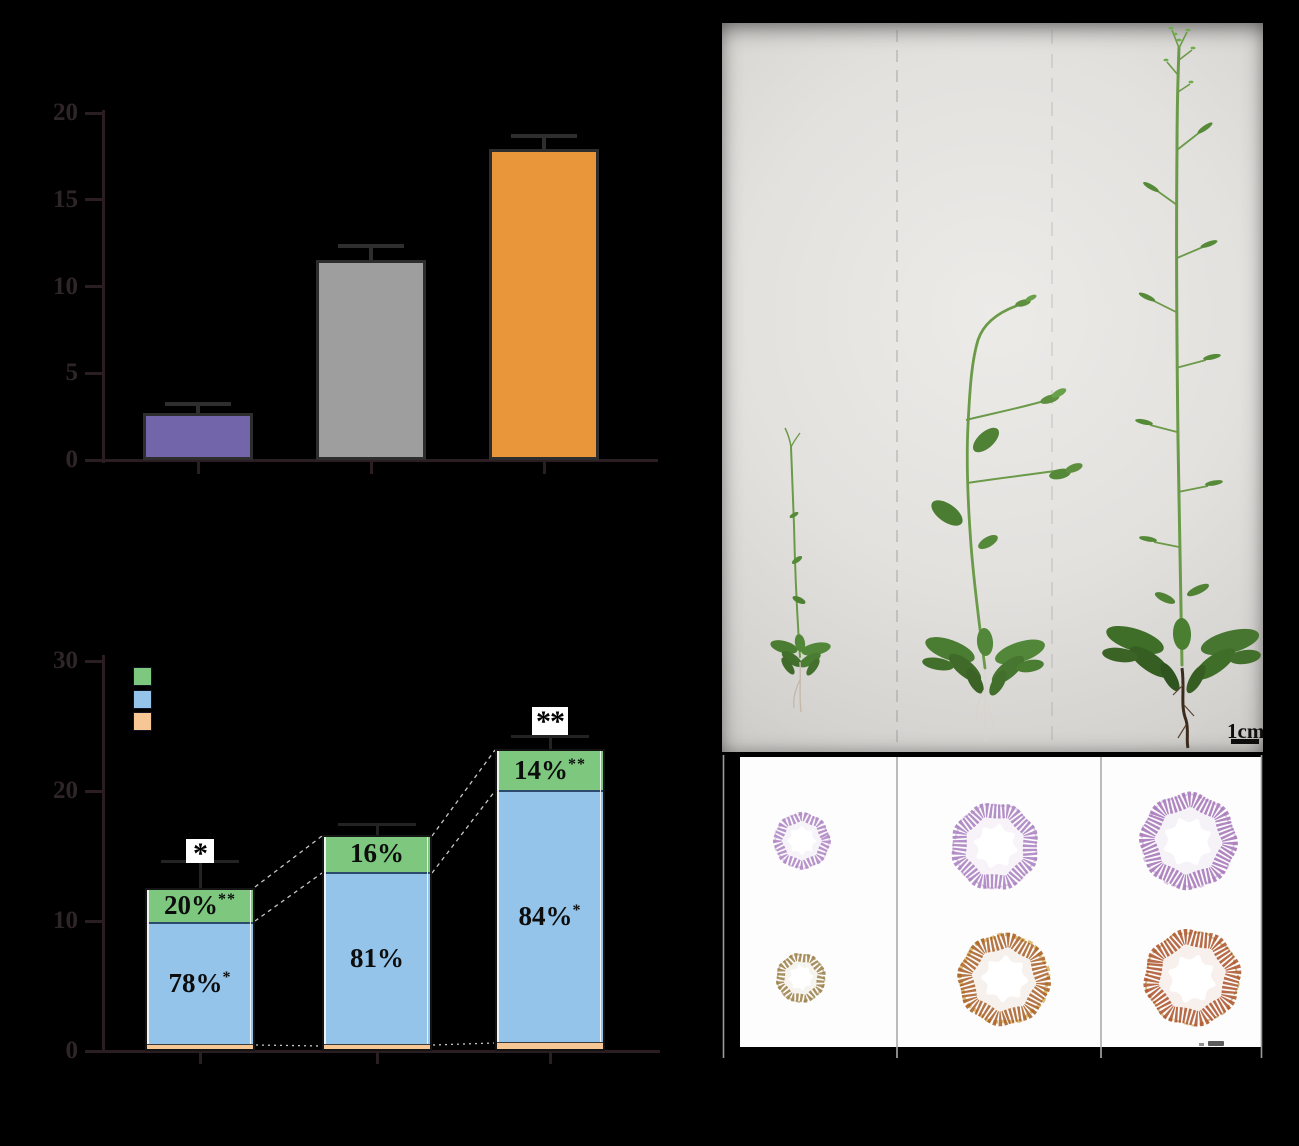 The width and height of the screenshot is (1299, 1146). What do you see at coordinates (65, 286) in the screenshot?
I see `chart-a-y-tick-label: 10` at bounding box center [65, 286].